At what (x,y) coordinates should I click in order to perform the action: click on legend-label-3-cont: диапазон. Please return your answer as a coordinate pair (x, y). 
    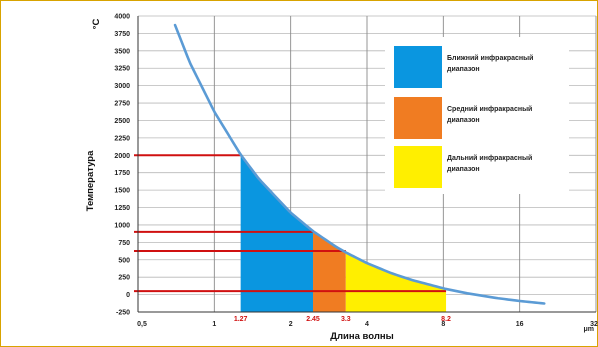
    Looking at the image, I should click on (463, 169).